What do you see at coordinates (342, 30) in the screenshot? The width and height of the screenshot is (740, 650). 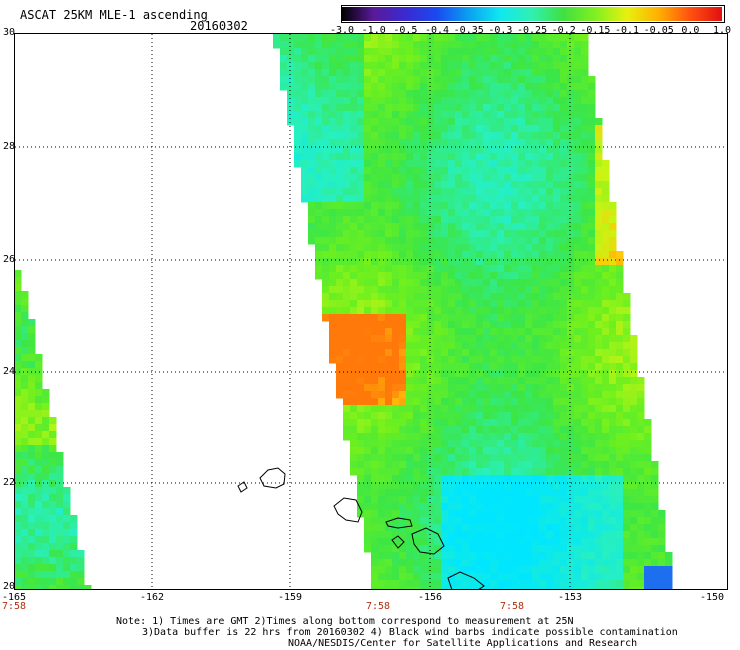 I see `colorbar-tick-label: -3.0` at bounding box center [342, 30].